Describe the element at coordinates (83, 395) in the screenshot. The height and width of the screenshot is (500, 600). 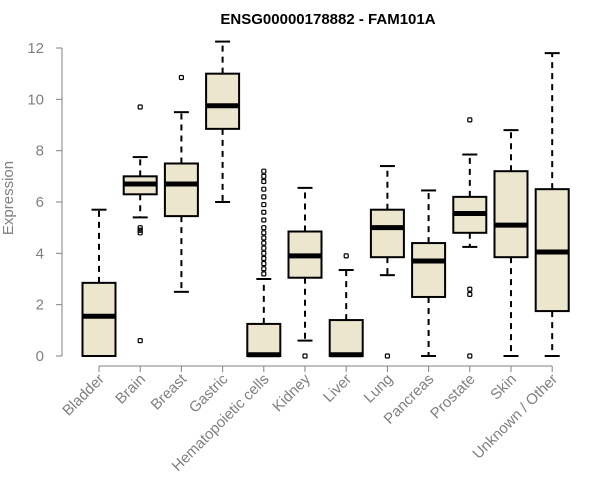
I see `x-tick-label: Bladder` at that location.